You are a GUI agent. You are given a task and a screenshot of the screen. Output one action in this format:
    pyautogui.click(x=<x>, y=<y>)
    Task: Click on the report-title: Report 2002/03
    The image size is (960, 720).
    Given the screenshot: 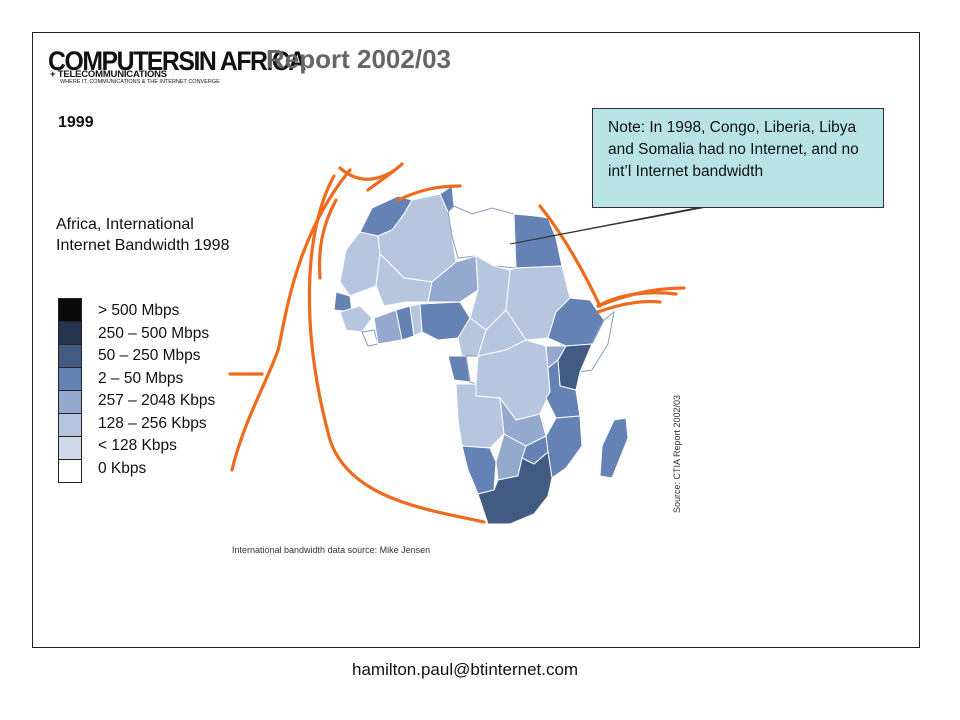 What is the action you would take?
    pyautogui.click(x=358, y=59)
    